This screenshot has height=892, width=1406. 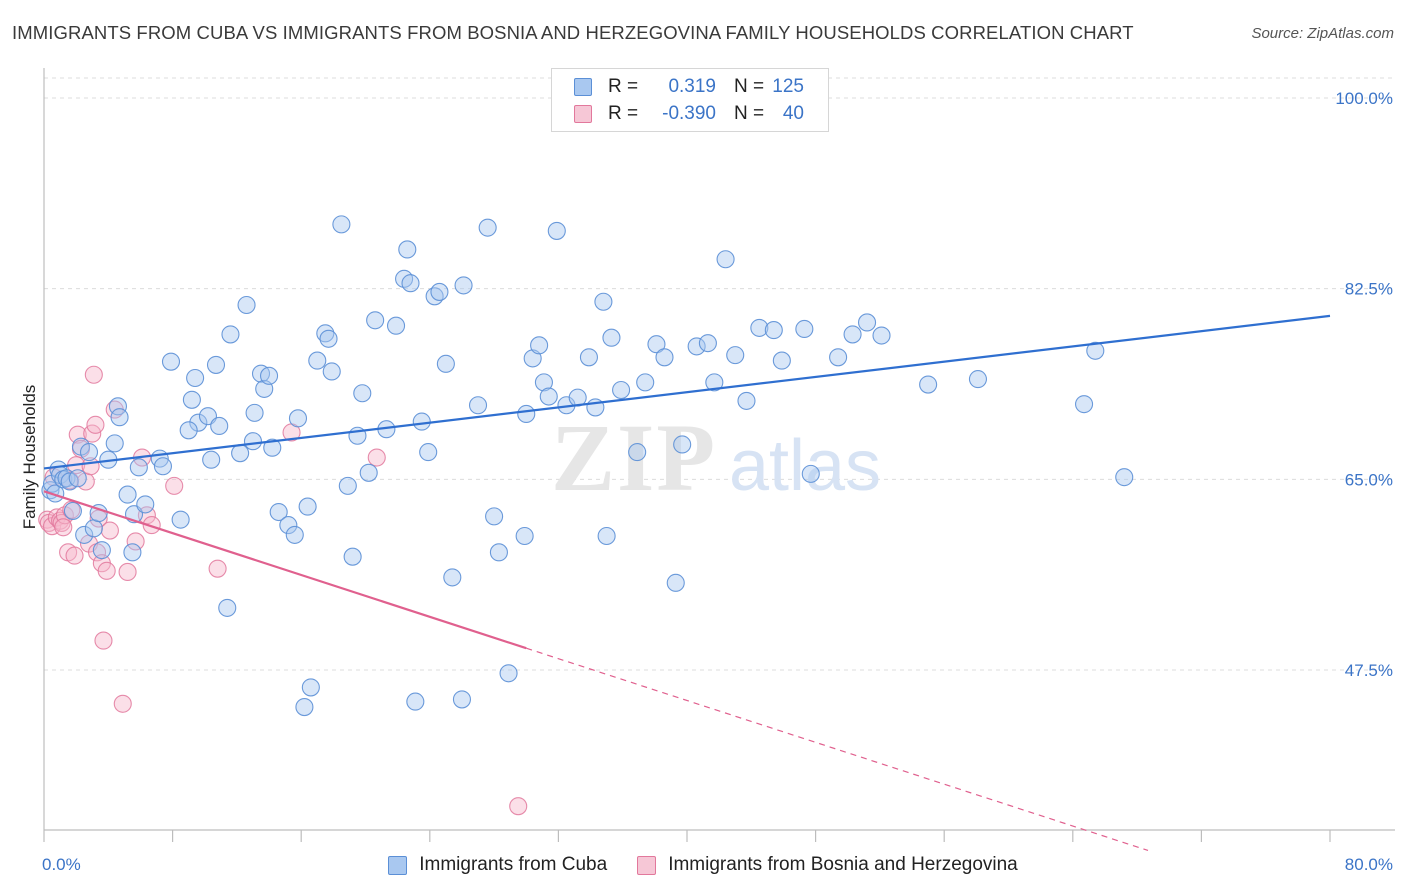 I want to click on x-tick-label: 80.0%, so click(x=1369, y=864).